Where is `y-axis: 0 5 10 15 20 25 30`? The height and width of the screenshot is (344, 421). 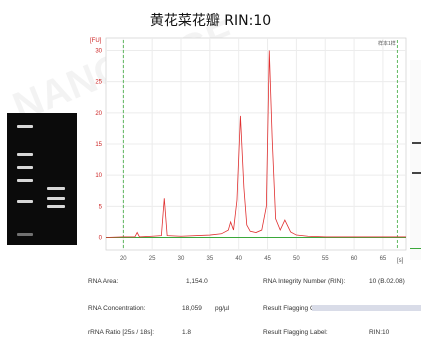
y-axis: 0 5 10 15 20 25 30 is located at coordinates (98, 144).